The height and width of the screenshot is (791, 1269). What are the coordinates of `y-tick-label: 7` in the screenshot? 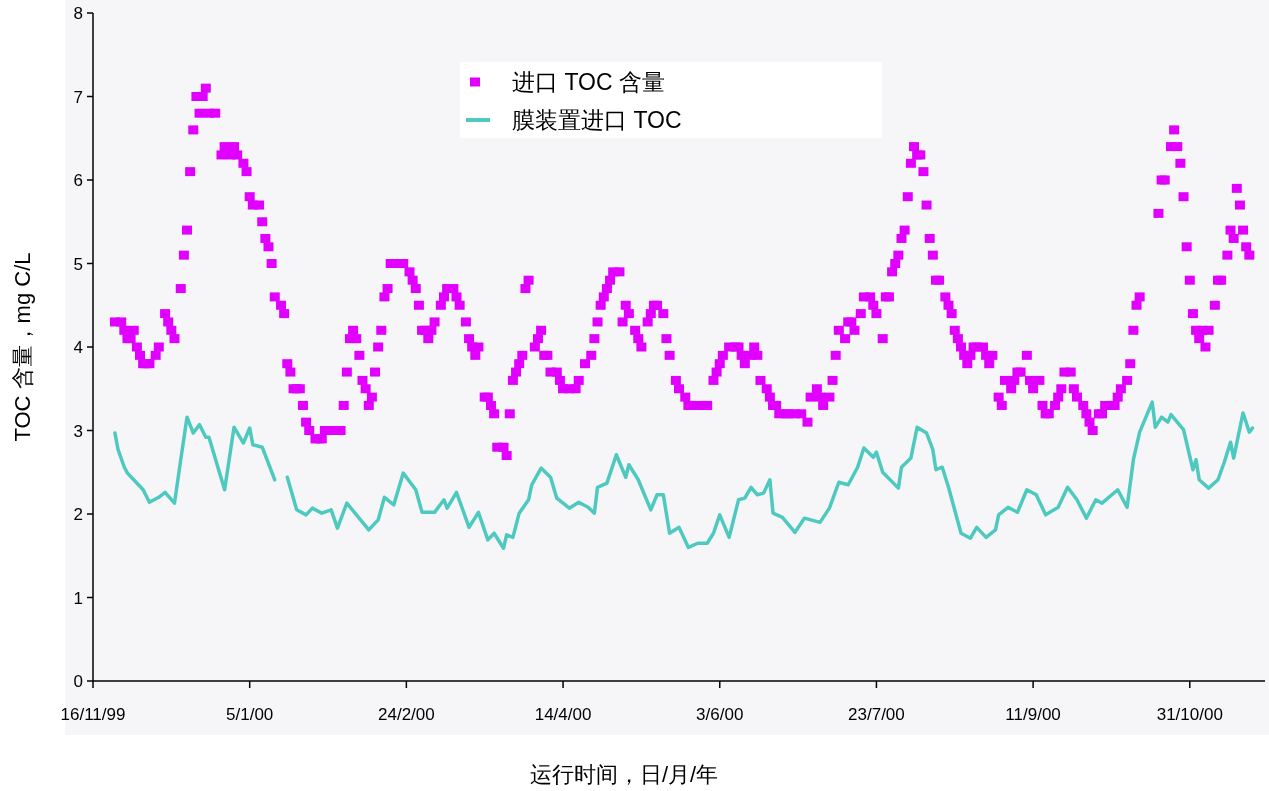 It's located at (78, 97).